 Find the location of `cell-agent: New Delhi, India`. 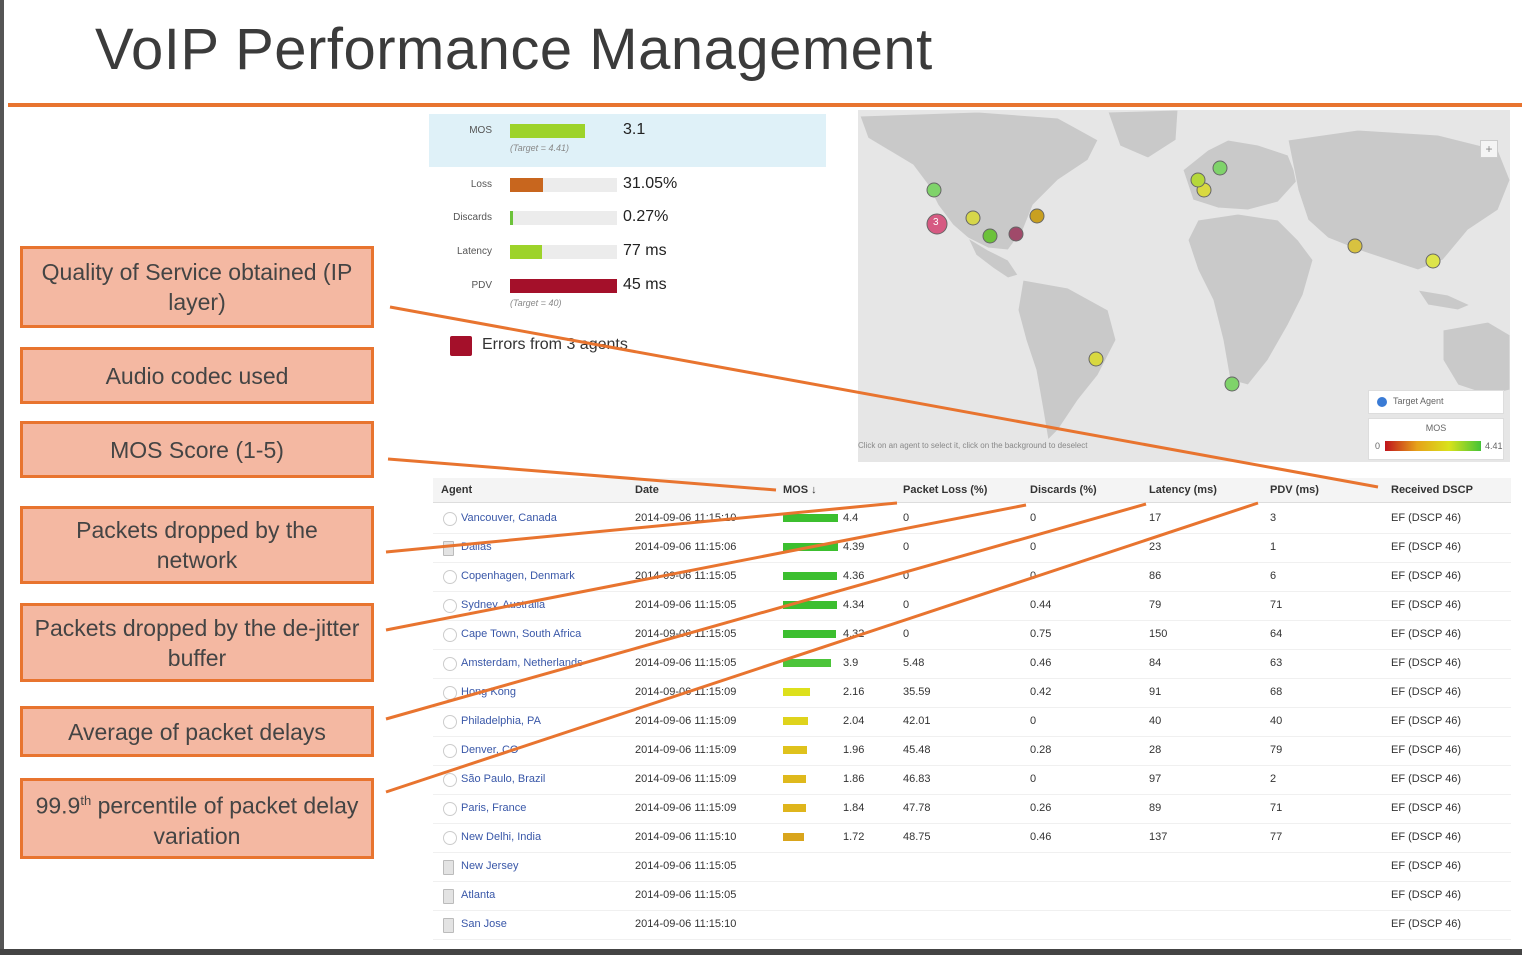

cell-agent: New Delhi, India is located at coordinates (501, 837).